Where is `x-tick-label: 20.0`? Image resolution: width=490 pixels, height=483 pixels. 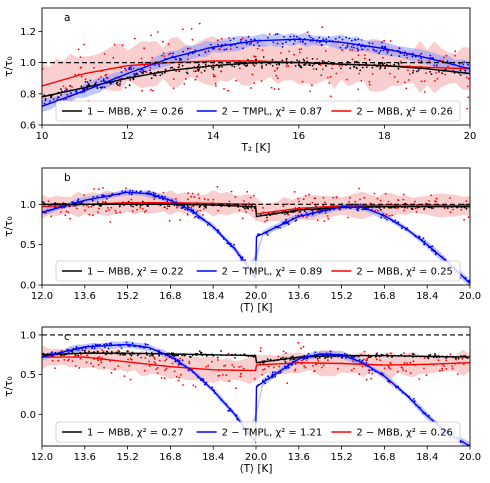
x-tick-label: 20.0 is located at coordinates (256, 296).